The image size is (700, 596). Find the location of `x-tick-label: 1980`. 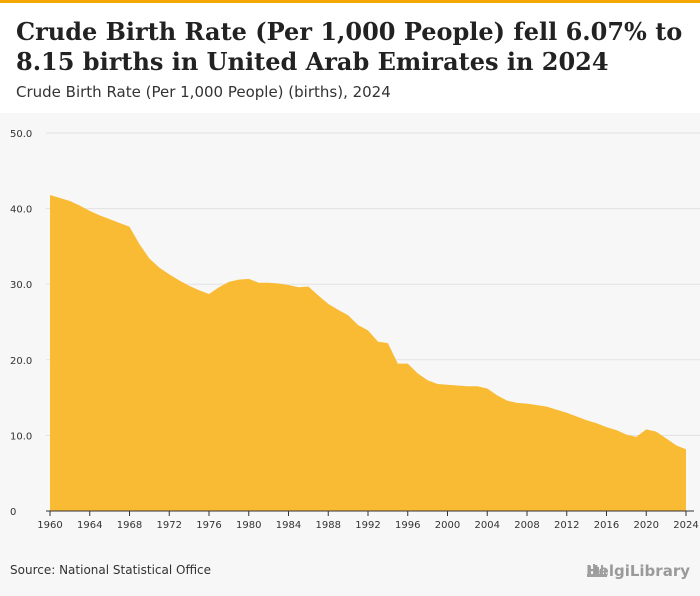

x-tick-label: 1980 is located at coordinates (248, 525).